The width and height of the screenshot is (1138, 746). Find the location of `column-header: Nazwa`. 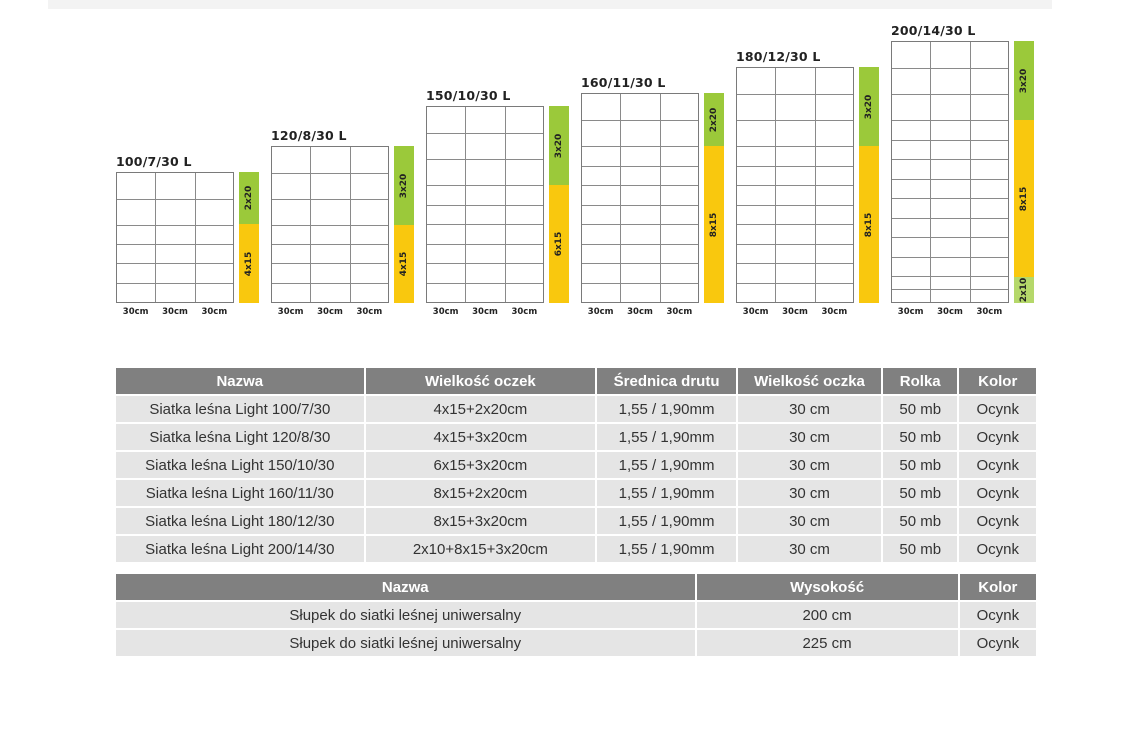

column-header: Nazwa is located at coordinates (240, 382).